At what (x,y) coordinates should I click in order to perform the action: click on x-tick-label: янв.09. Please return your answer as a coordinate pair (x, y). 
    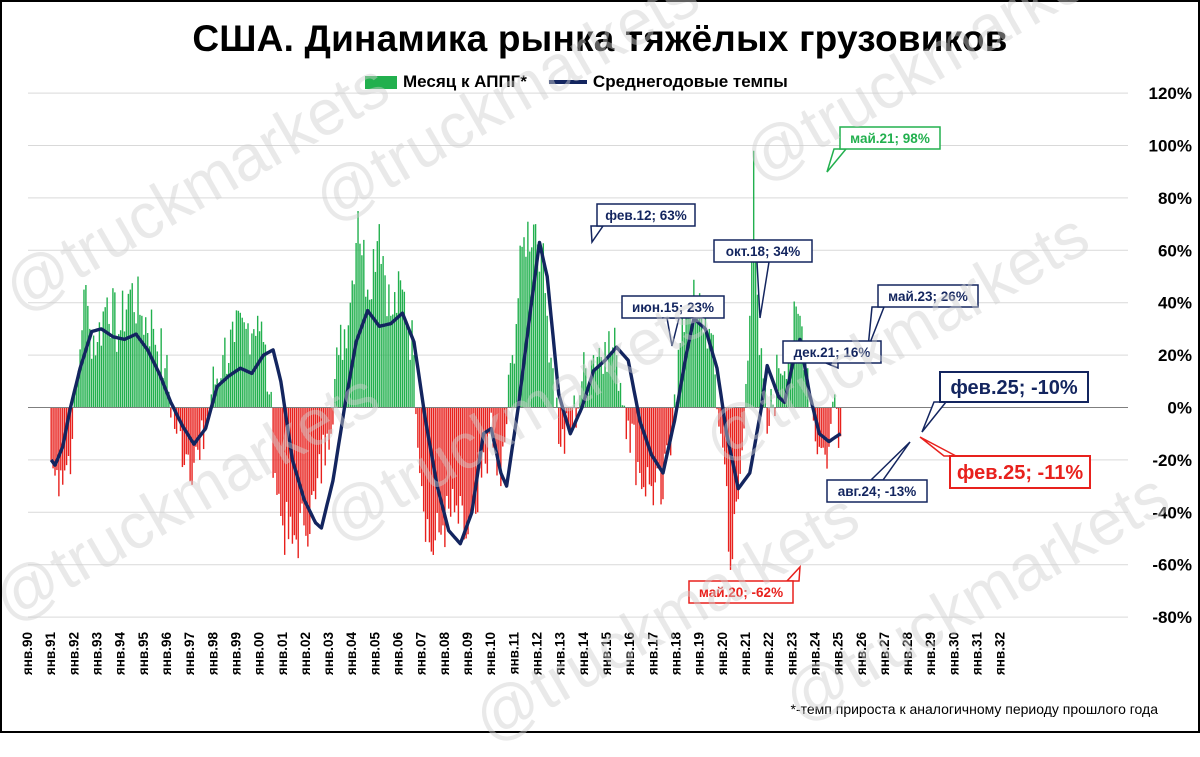
    Looking at the image, I should click on (467, 653).